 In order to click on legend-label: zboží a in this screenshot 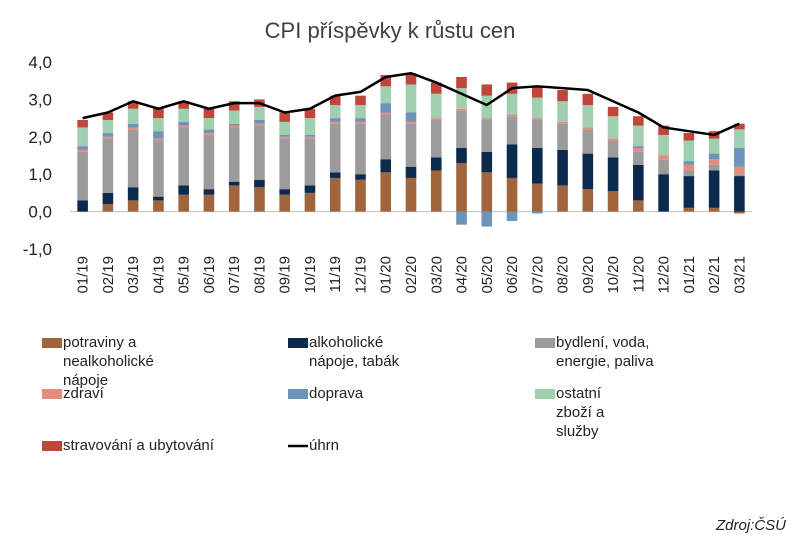, I will do `click(580, 412)`.